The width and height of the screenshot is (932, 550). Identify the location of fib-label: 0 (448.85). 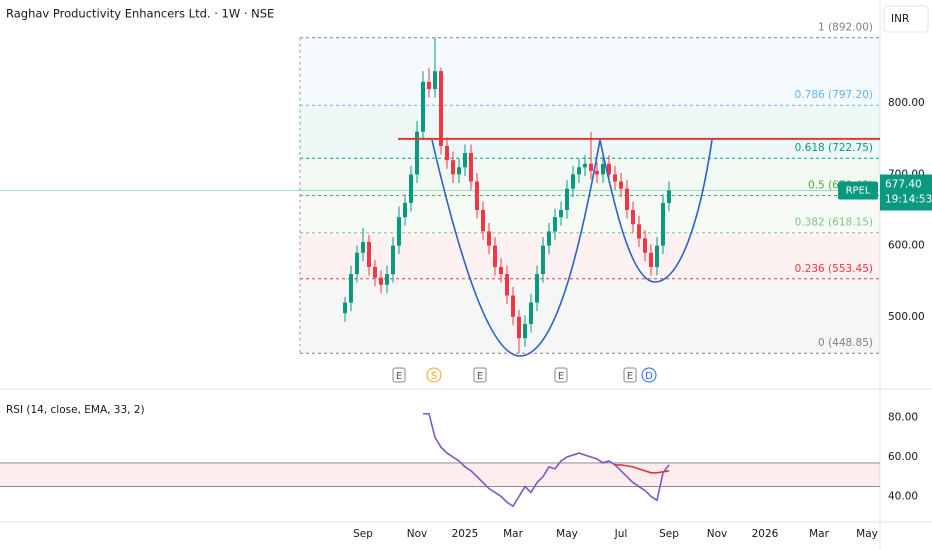
(845, 343).